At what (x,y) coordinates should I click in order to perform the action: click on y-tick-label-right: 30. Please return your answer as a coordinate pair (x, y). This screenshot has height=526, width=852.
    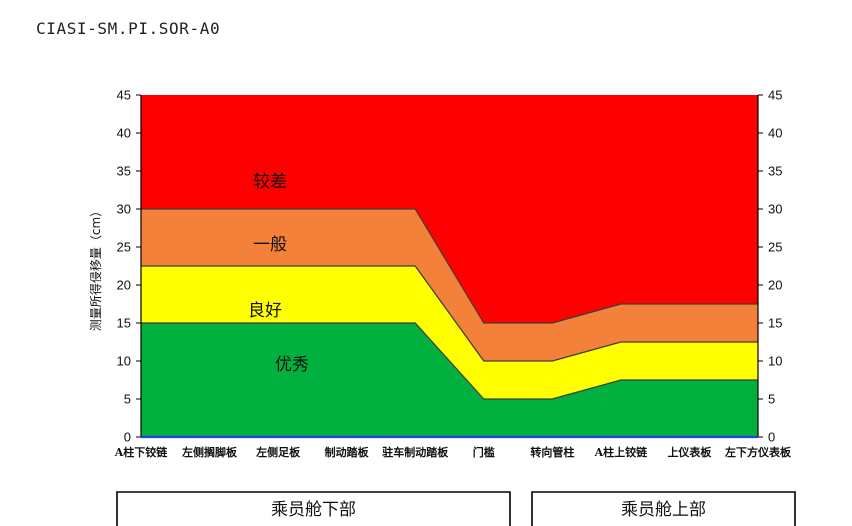
    Looking at the image, I should click on (775, 209).